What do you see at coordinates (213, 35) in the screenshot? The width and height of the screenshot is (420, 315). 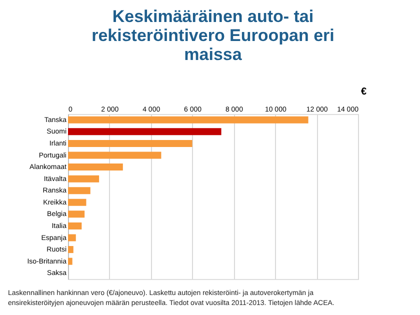 I see `chart-title: Keskimääräinen auto- tai rekisteröintivero Euroopan eri maissa` at bounding box center [213, 35].